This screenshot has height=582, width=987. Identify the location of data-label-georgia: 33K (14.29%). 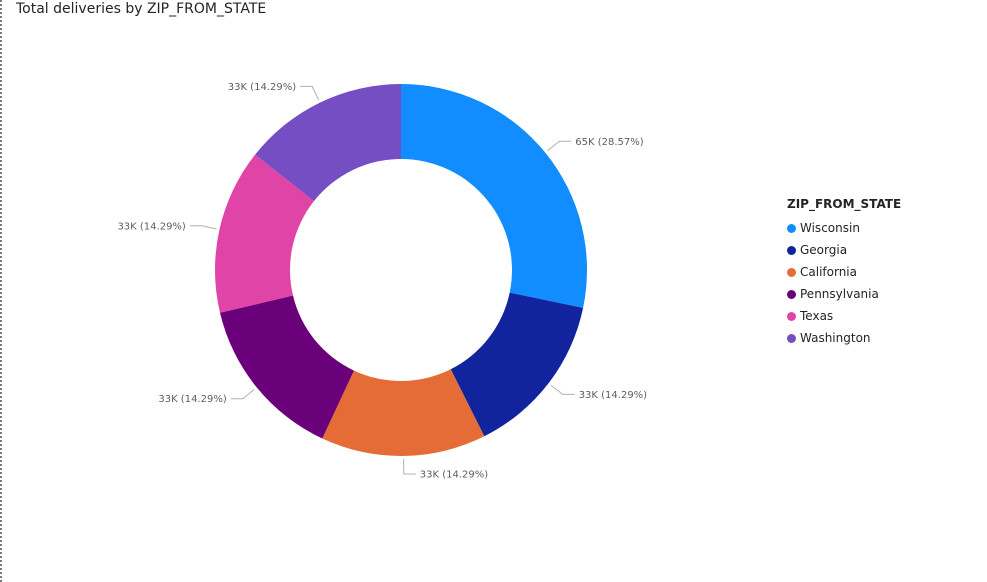
(613, 395).